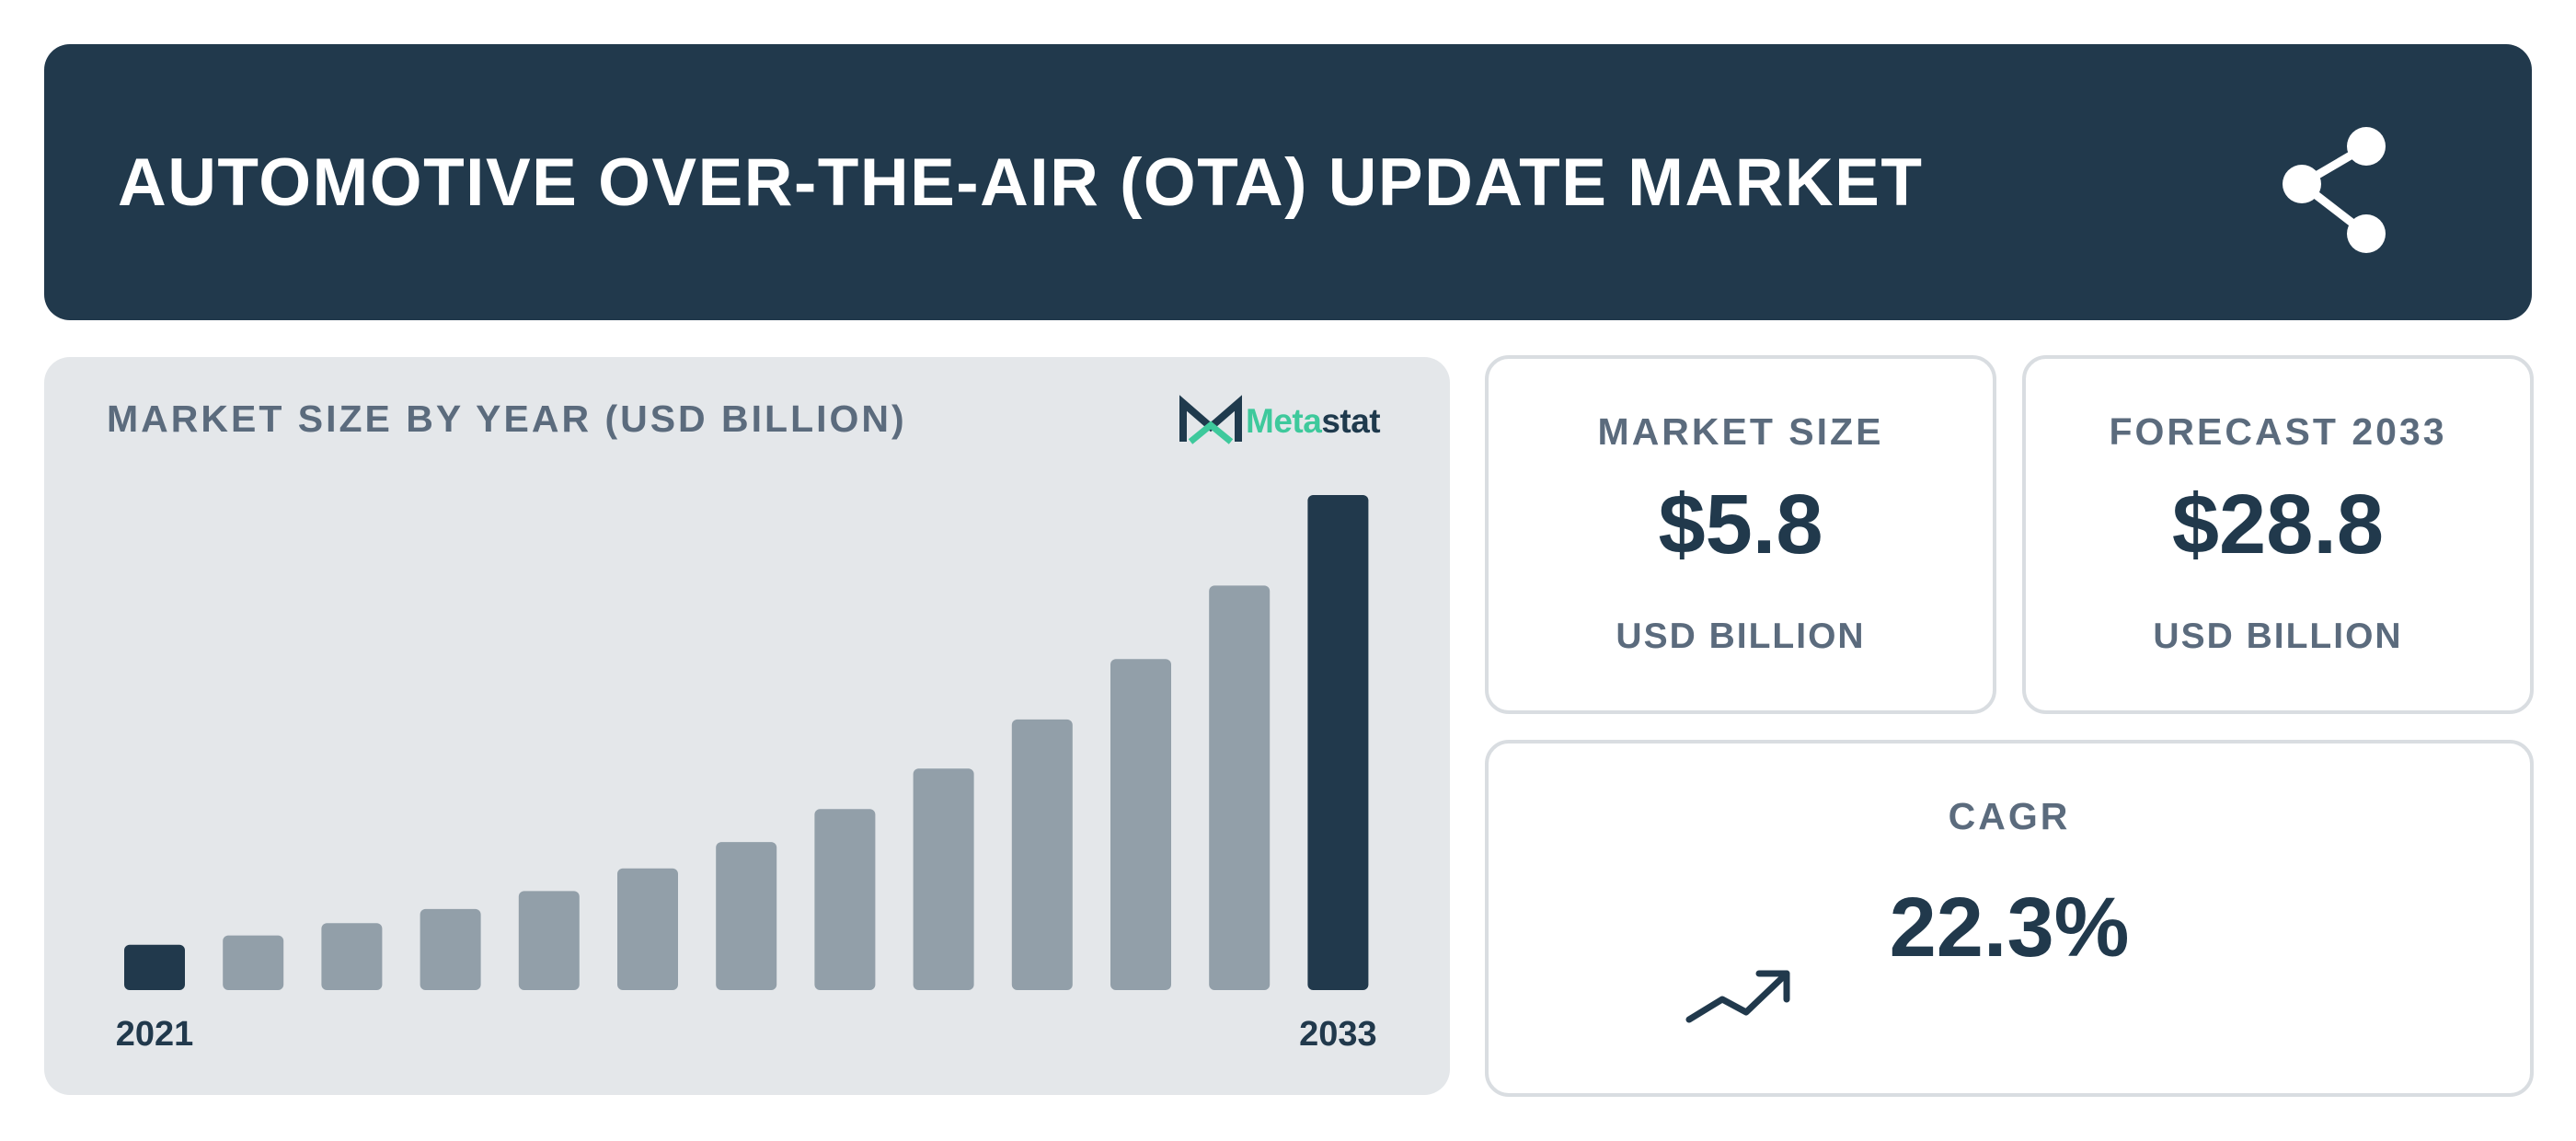 The image size is (2576, 1141). I want to click on market-size-card: MARKET SIZE $5.8 USD BILLION, so click(1740, 535).